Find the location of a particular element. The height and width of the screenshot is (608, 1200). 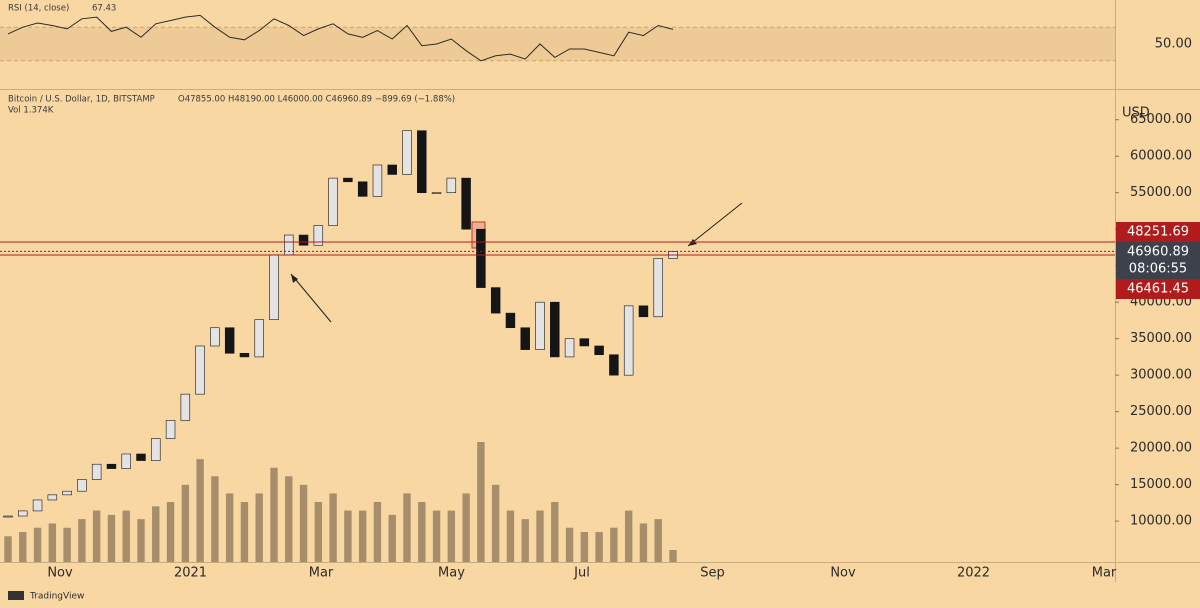

y-tick-label: 15000.00 is located at coordinates (1161, 484).